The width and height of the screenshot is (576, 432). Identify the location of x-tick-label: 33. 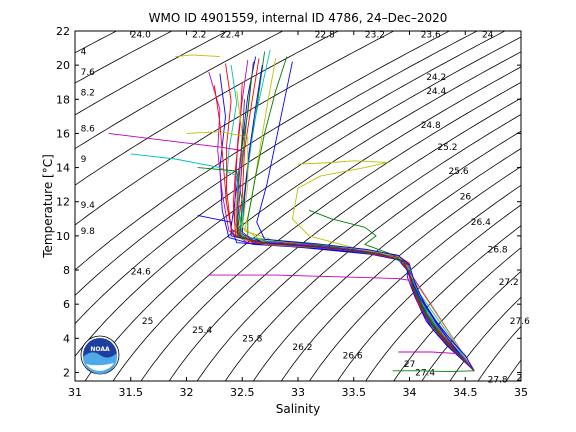
(298, 392).